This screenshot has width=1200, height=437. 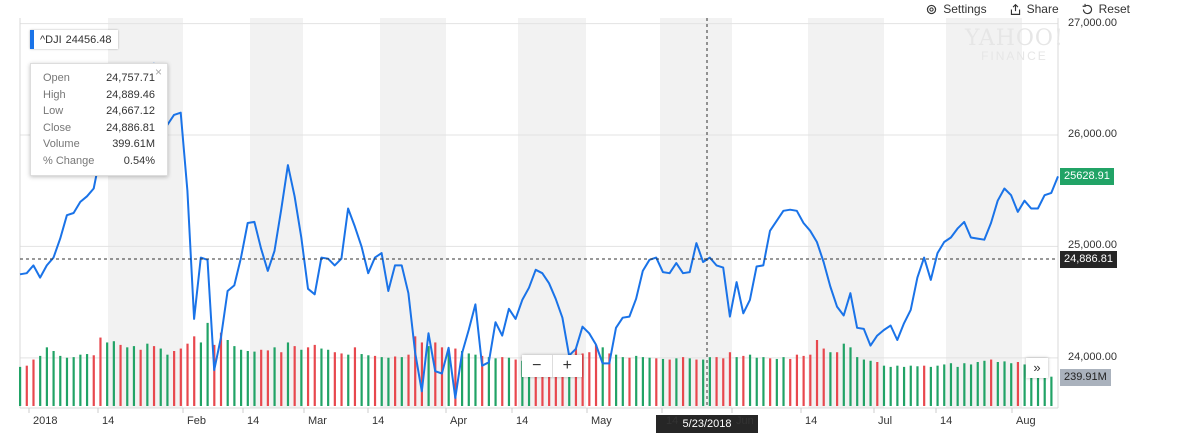 What do you see at coordinates (139, 160) in the screenshot?
I see `tooltip-value: 0.54%` at bounding box center [139, 160].